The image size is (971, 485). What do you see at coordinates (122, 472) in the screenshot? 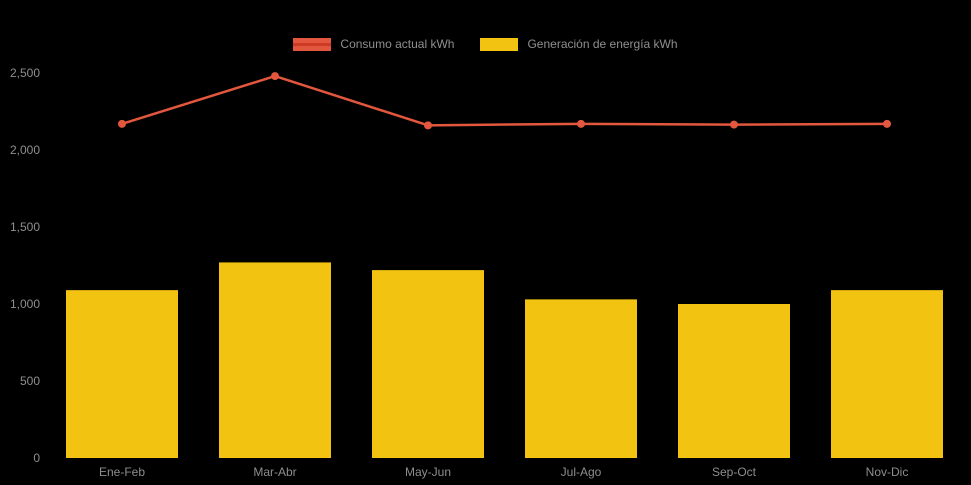
I see `x-axis-category-label: Ene-Feb` at bounding box center [122, 472].